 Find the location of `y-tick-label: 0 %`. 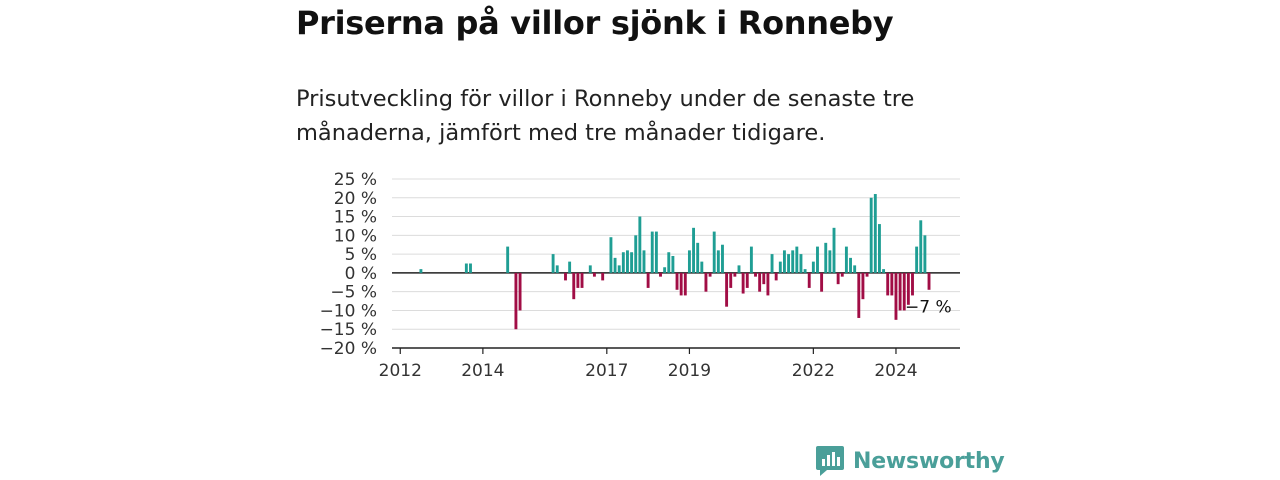

y-tick-label: 0 % is located at coordinates (361, 274).